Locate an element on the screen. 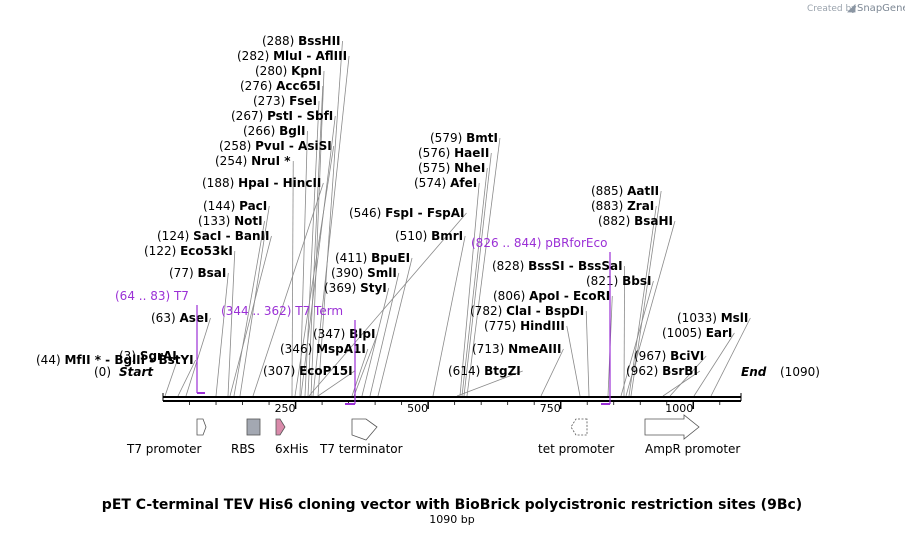 This screenshot has width=905, height=535. map-length: 1090 bp is located at coordinates (451, 519).